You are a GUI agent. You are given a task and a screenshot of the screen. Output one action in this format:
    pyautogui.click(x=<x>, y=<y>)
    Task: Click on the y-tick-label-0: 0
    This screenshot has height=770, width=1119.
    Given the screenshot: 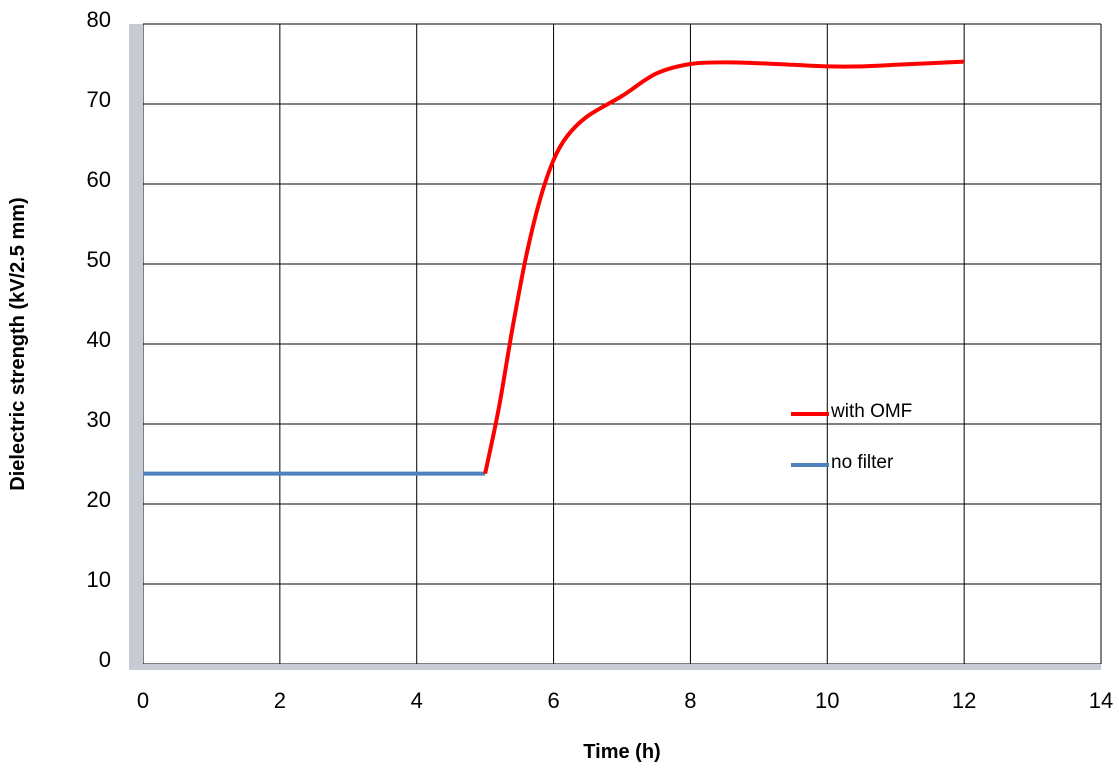 What is the action you would take?
    pyautogui.click(x=105, y=659)
    